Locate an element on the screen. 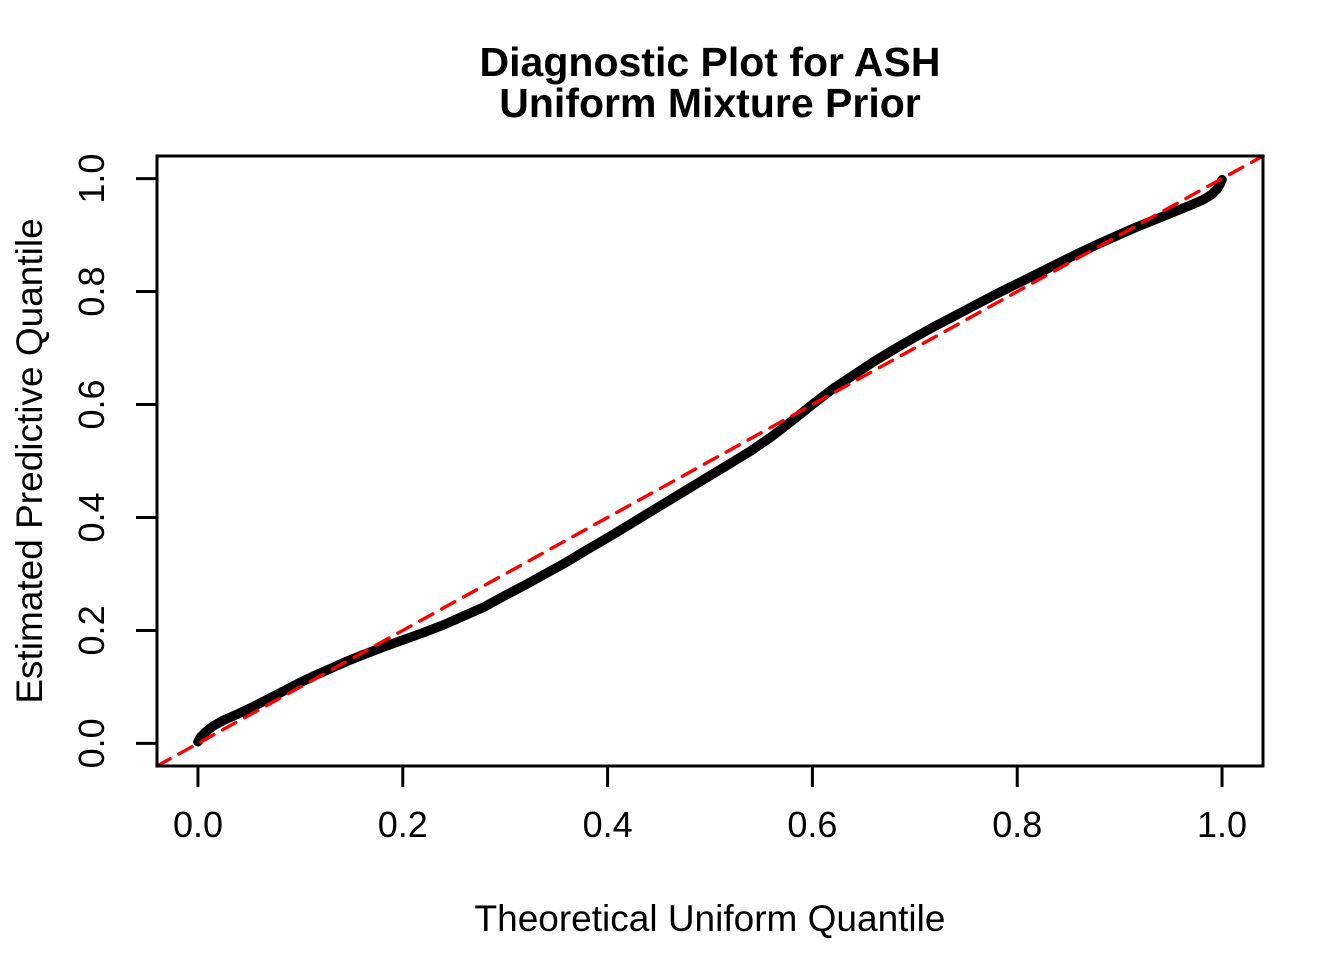  y-tick-label: 0.4 is located at coordinates (91, 517).